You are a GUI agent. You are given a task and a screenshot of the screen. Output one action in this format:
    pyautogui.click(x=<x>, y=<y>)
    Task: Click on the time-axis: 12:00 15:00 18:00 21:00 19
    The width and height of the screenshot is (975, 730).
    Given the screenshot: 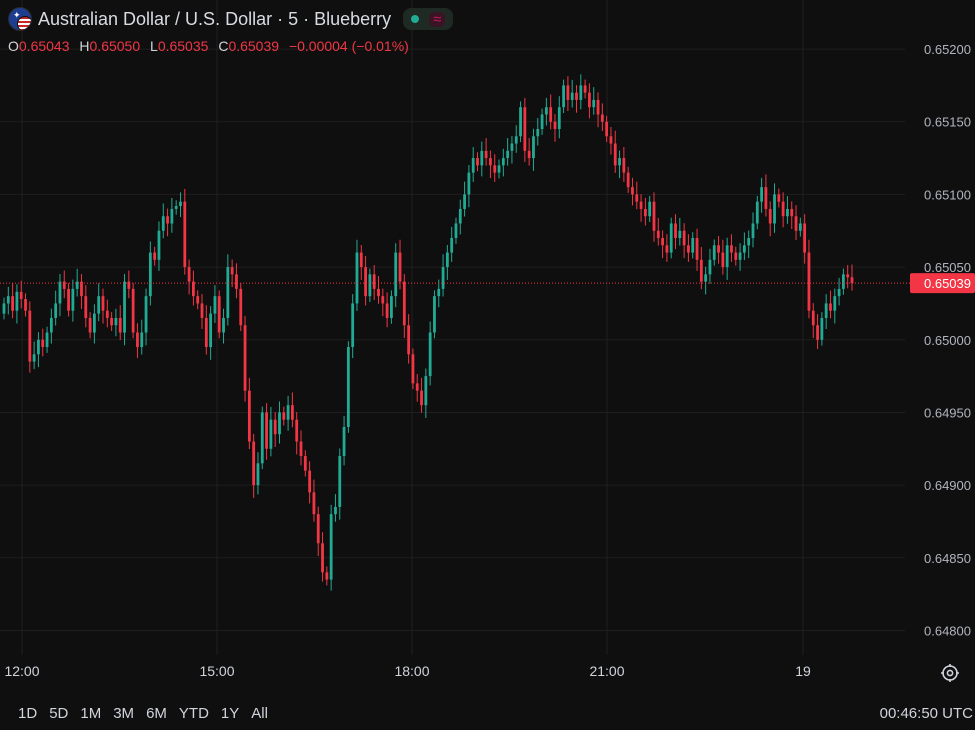 What is the action you would take?
    pyautogui.click(x=407, y=671)
    